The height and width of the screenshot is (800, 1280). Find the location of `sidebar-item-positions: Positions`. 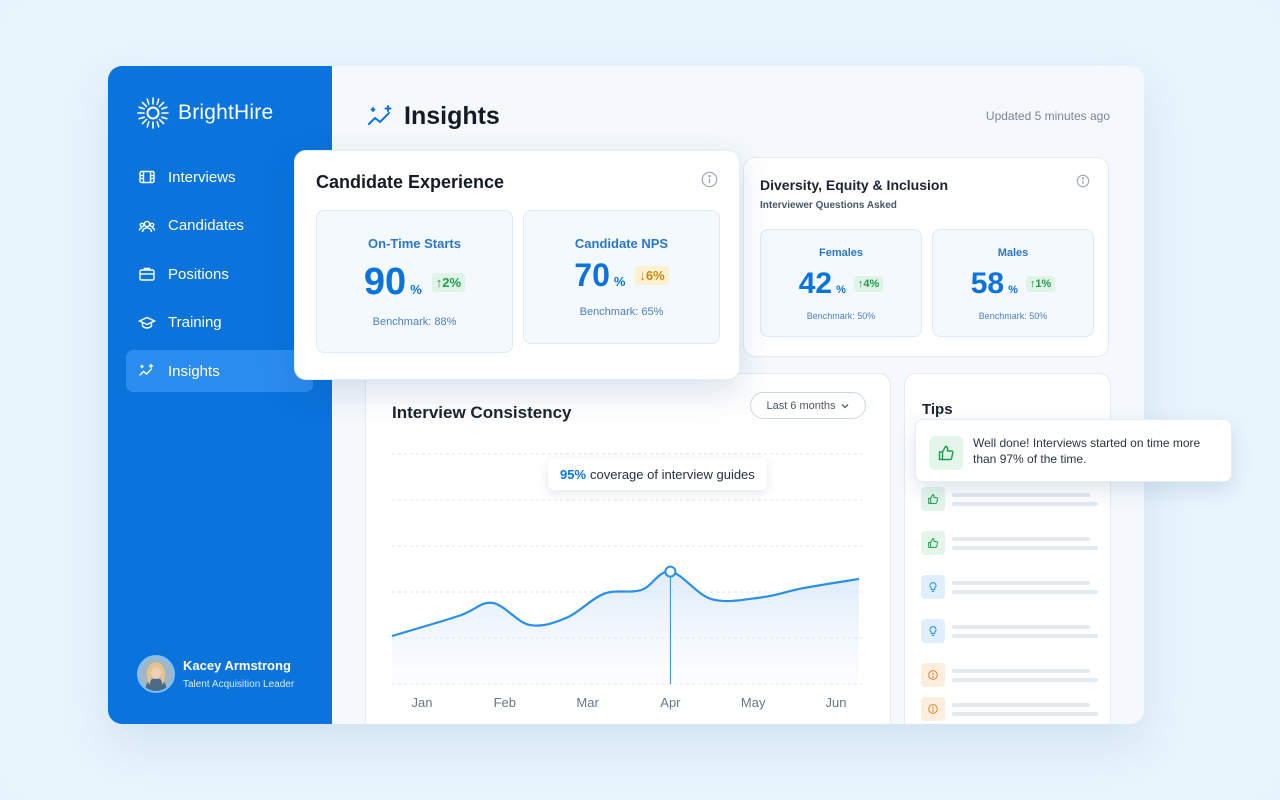

sidebar-item-positions: Positions is located at coordinates (219, 274).